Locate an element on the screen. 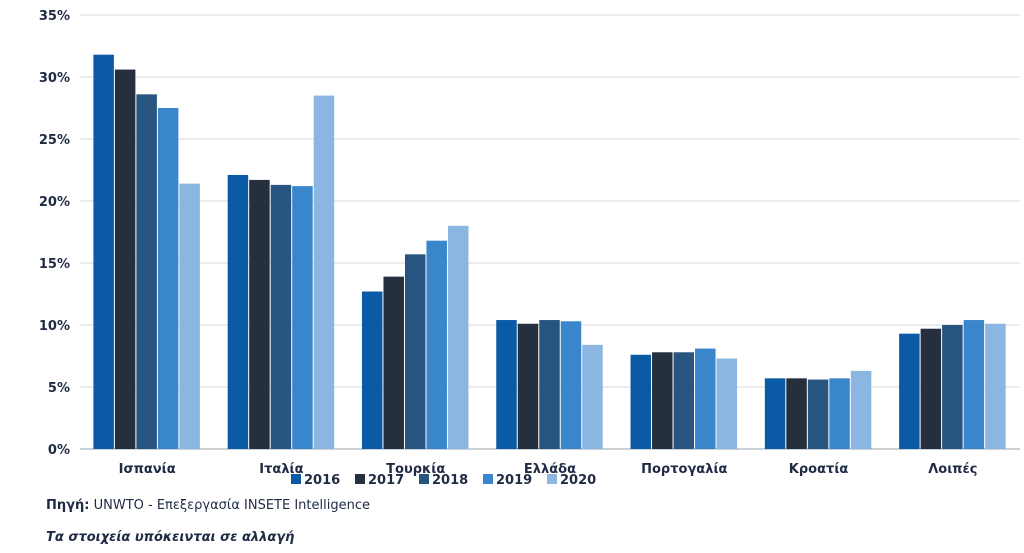 The height and width of the screenshot is (553, 1024). x-tick-label: Ιταλία is located at coordinates (281, 469).